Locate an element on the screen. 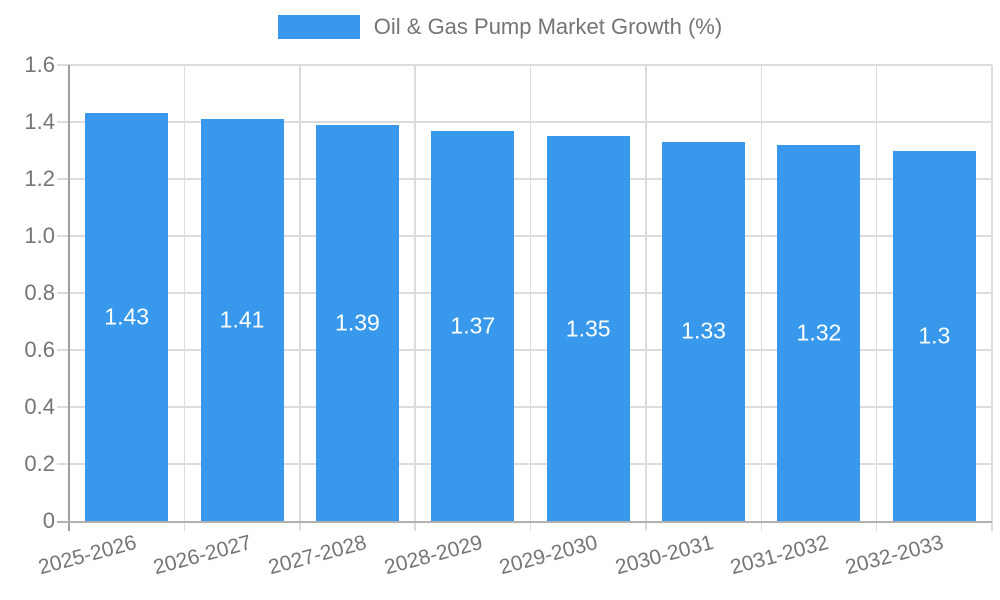 The image size is (1000, 600). y-axis-tick-label: 1.0 is located at coordinates (39, 235).